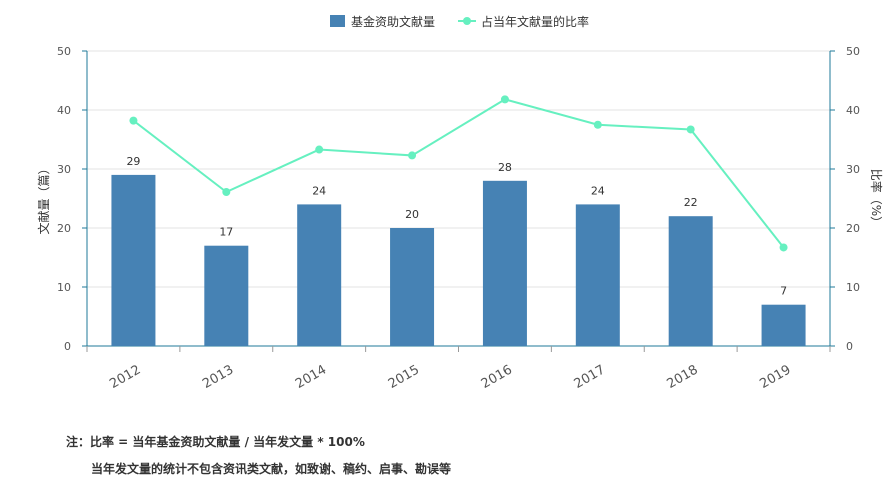 This screenshot has width=894, height=477. Describe the element at coordinates (412, 155) in the screenshot. I see `ratio-point-2015` at that location.